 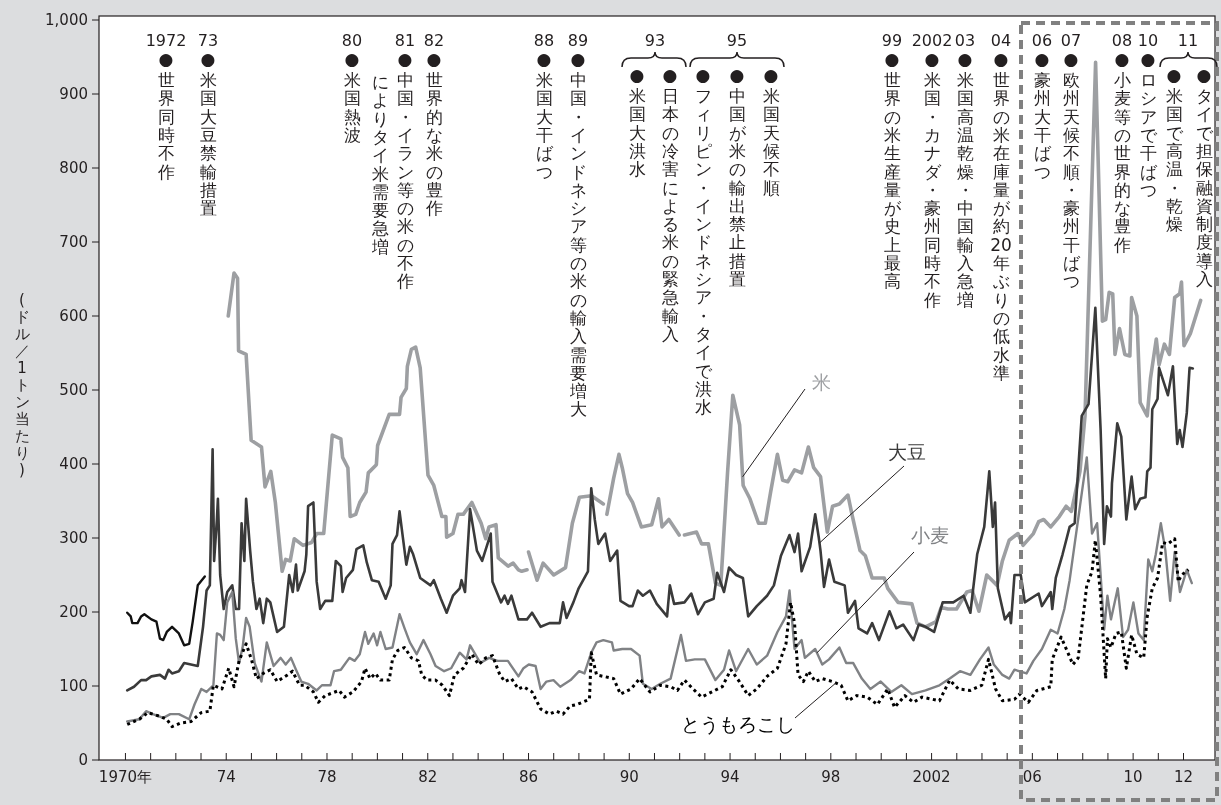 I want to click on y-tick-label: 0, so click(x=83, y=760).